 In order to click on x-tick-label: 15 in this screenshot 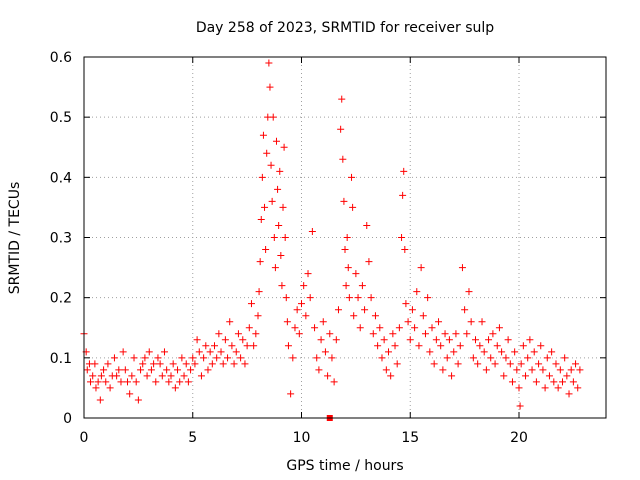, I will do `click(410, 438)`.